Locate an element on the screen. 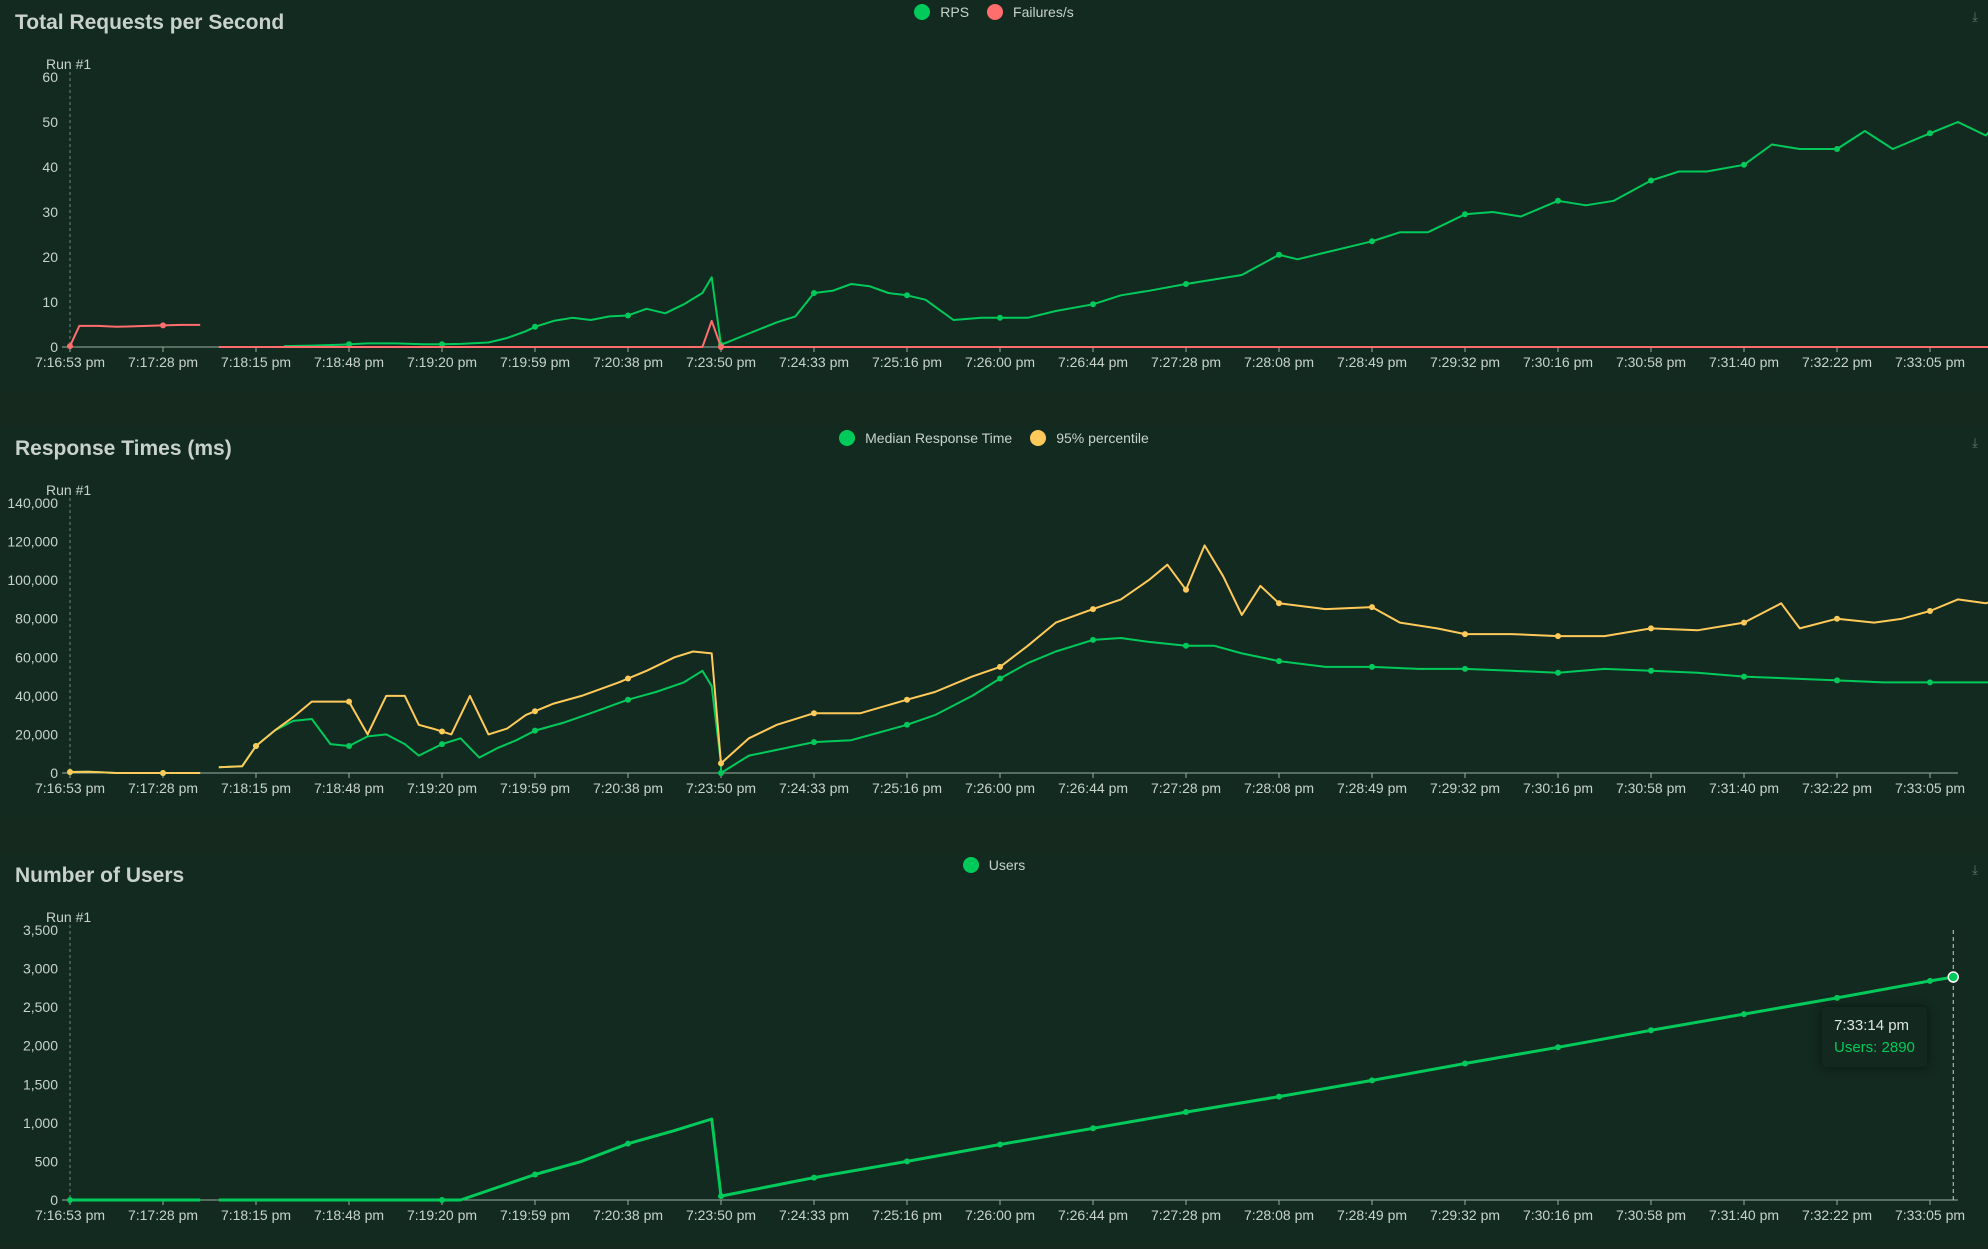 This screenshot has height=1249, width=1988. y-tick-label: 1,000 is located at coordinates (40, 1123).